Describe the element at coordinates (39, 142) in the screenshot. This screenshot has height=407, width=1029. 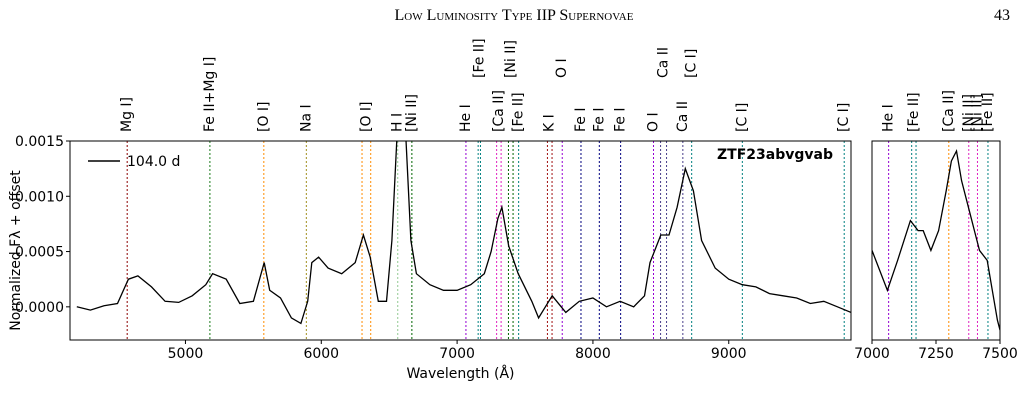
I see `y-tick-label: 0.0015` at that location.